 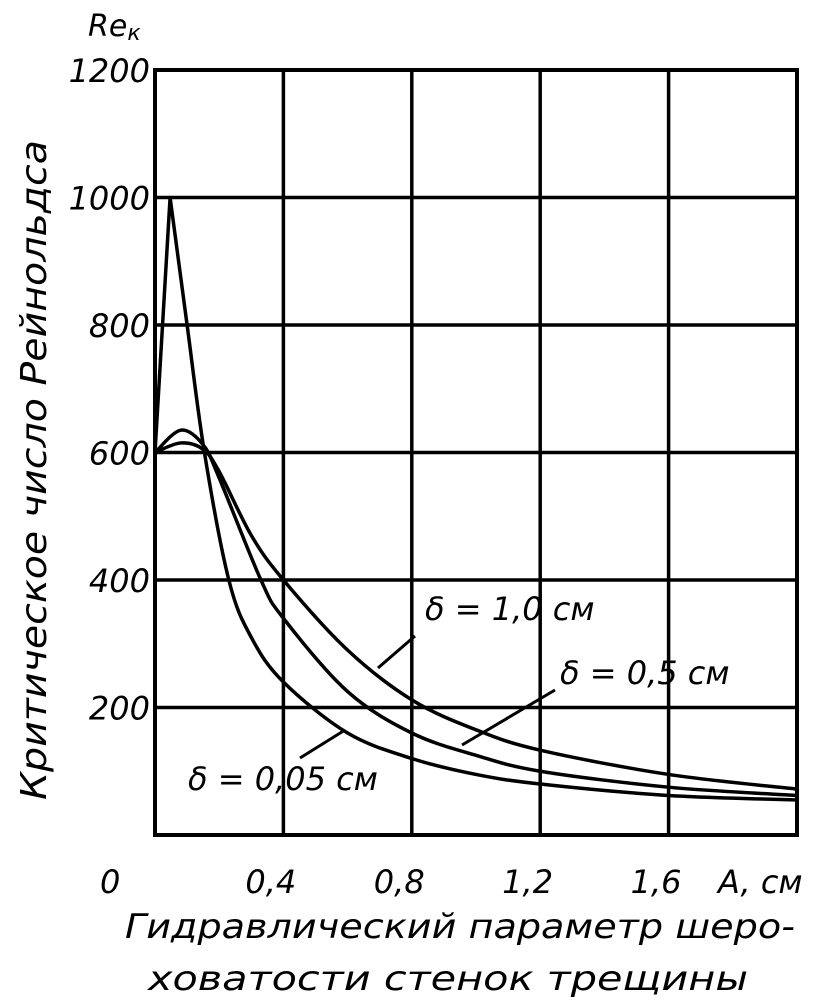 I want to click on x-axis-label-line-2: ховатости стенок трещины, so click(x=447, y=979).